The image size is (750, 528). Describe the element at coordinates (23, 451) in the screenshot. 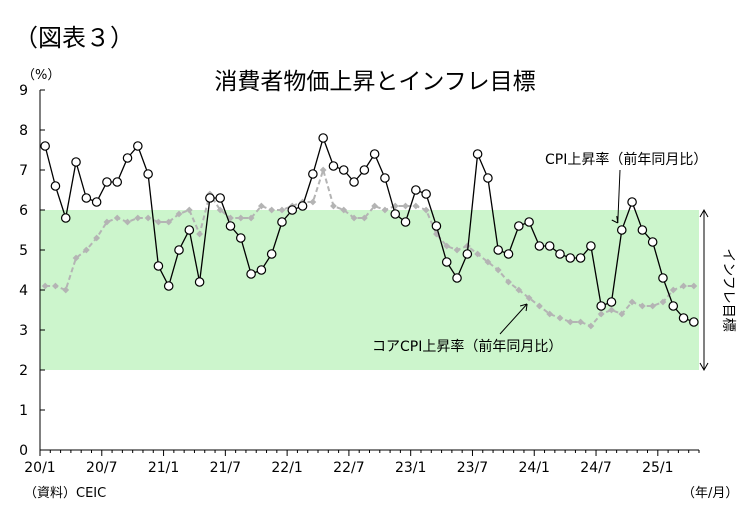

I see `y-tick-label: 0` at that location.